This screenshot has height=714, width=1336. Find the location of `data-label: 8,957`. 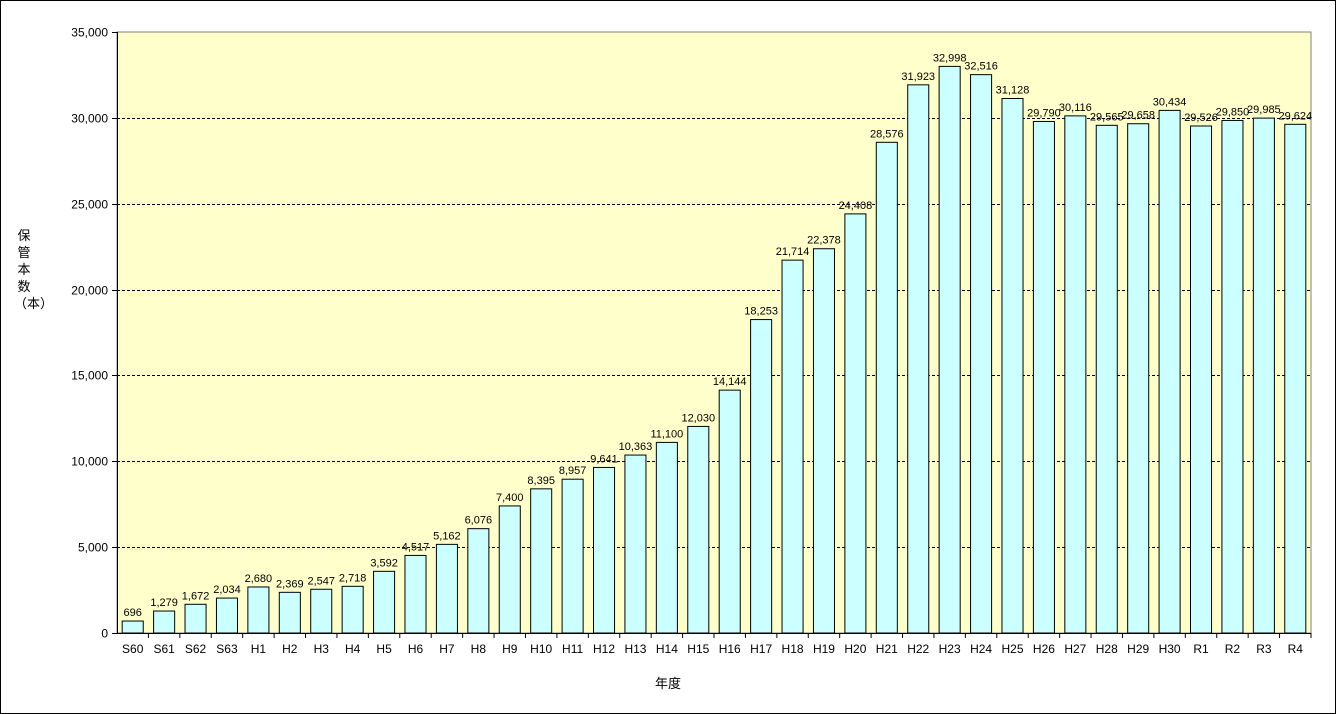

data-label: 8,957 is located at coordinates (573, 471).